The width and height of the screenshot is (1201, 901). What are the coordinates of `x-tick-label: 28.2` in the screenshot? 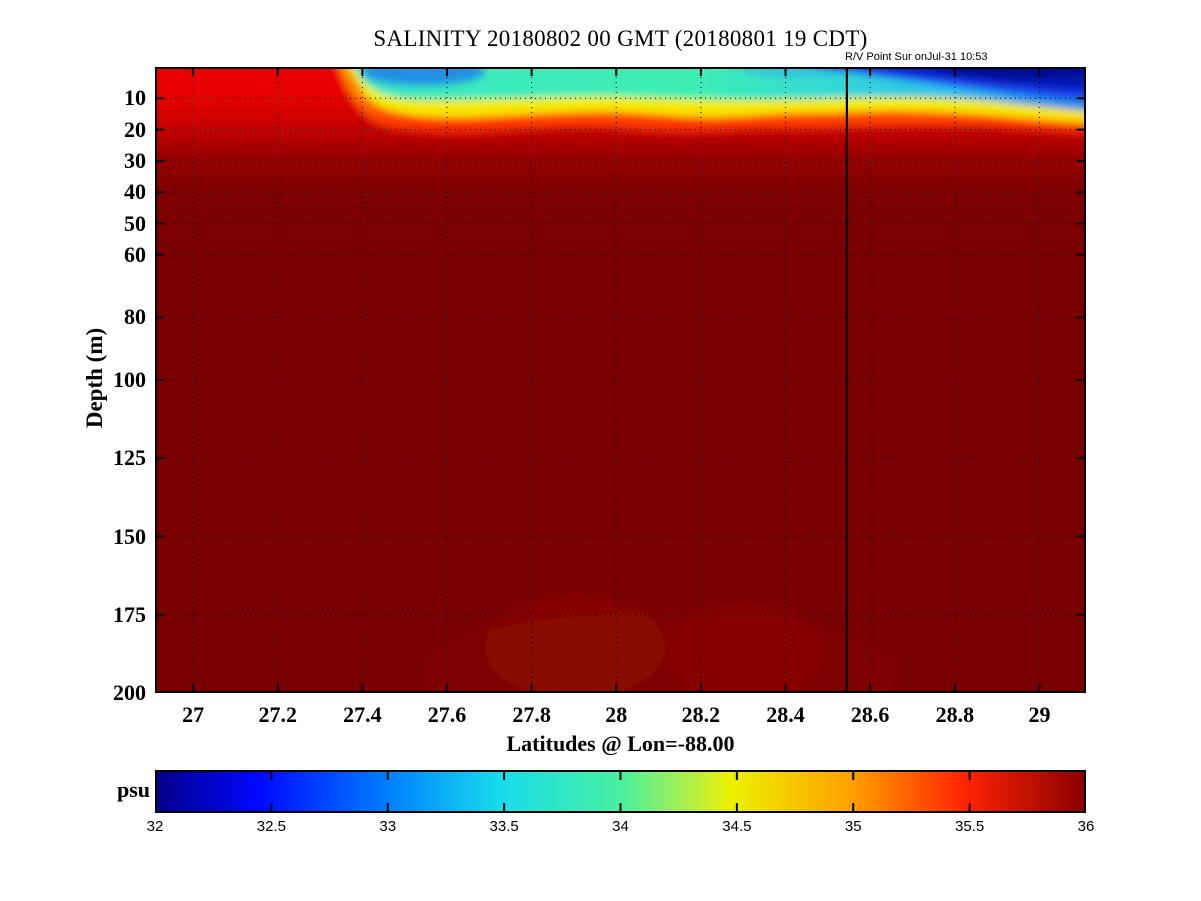 It's located at (701, 714).